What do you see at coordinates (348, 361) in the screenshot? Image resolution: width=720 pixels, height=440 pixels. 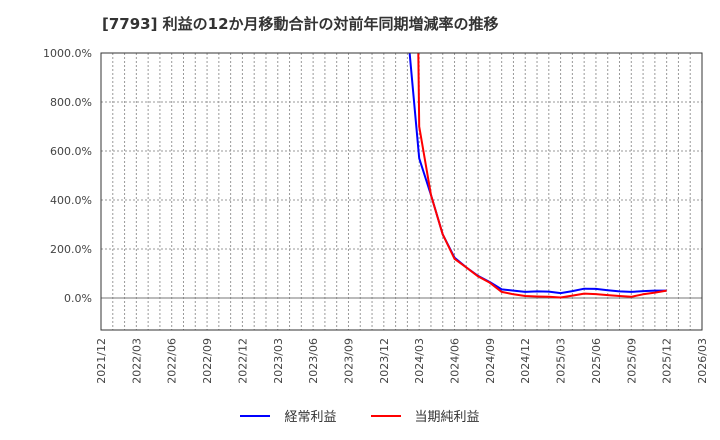 I see `x-tick-label: 2023/09` at bounding box center [348, 361].